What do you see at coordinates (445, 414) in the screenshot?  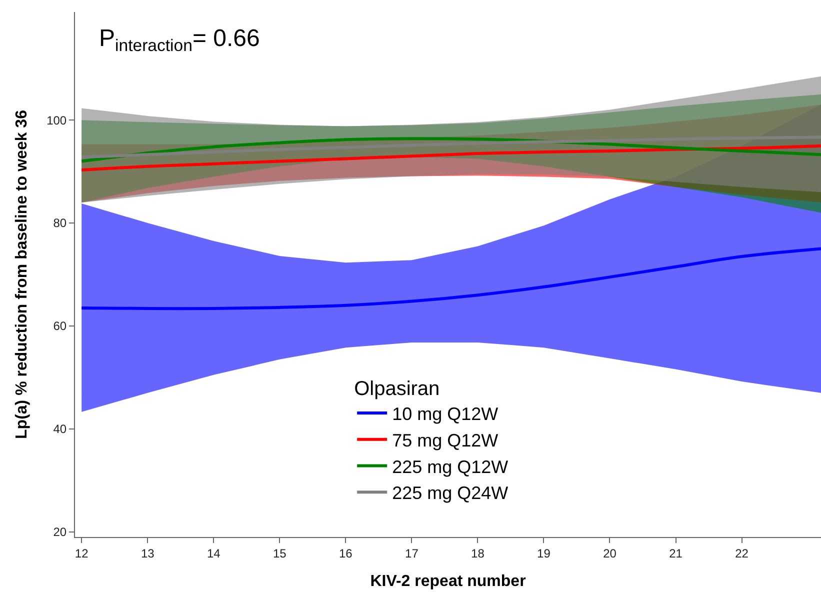 I see `legend-label: 10 mg Q12W` at bounding box center [445, 414].